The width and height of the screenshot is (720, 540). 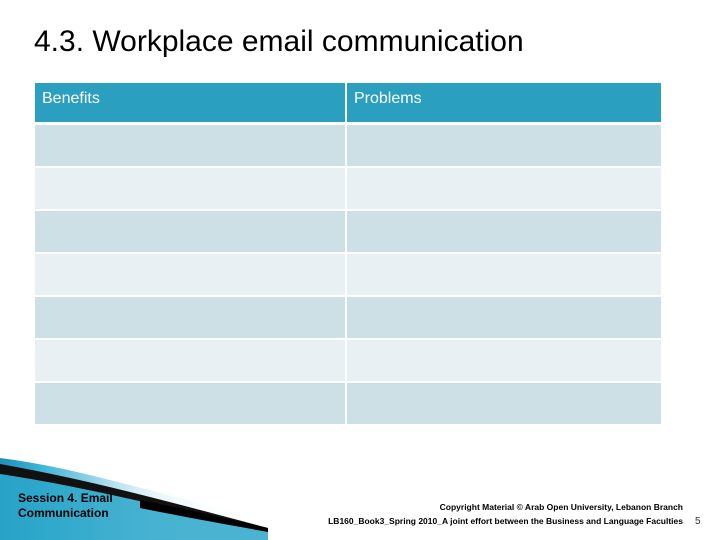 I want to click on slide-title: 4.3. Workplace email communication, so click(x=279, y=41).